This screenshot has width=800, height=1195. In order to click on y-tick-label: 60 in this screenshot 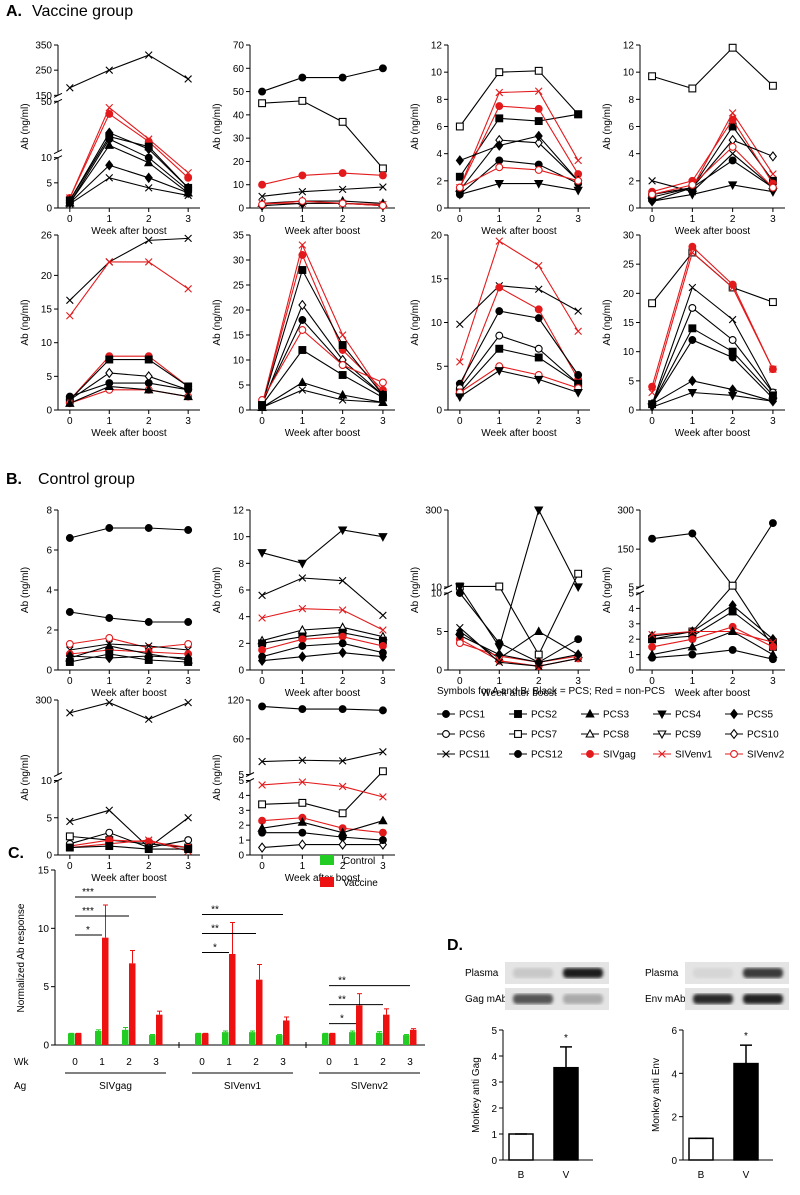, I will do `click(239, 69)`.